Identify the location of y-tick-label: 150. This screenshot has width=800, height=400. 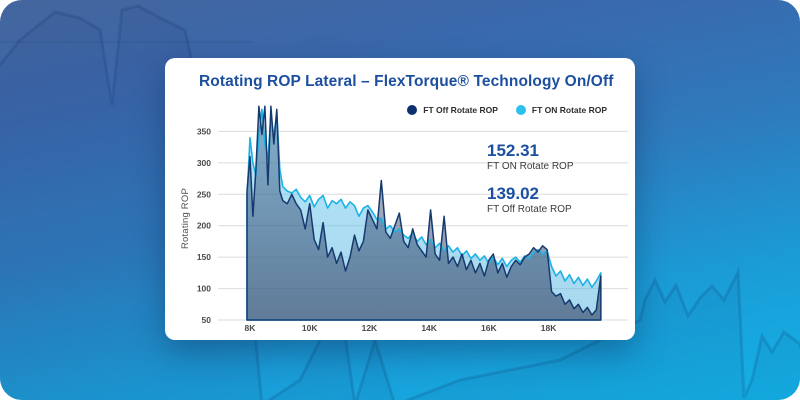
(204, 257).